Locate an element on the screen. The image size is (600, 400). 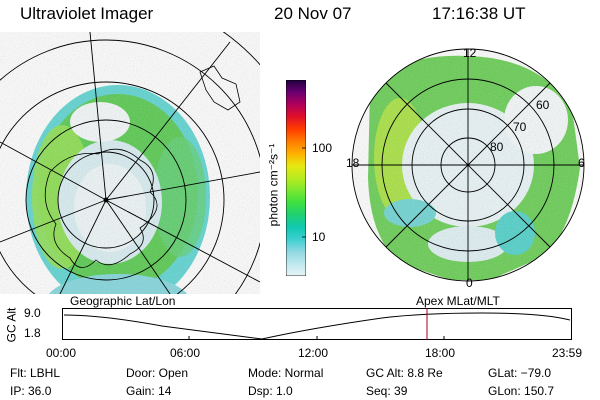
door-status: Door: Open is located at coordinates (157, 373).